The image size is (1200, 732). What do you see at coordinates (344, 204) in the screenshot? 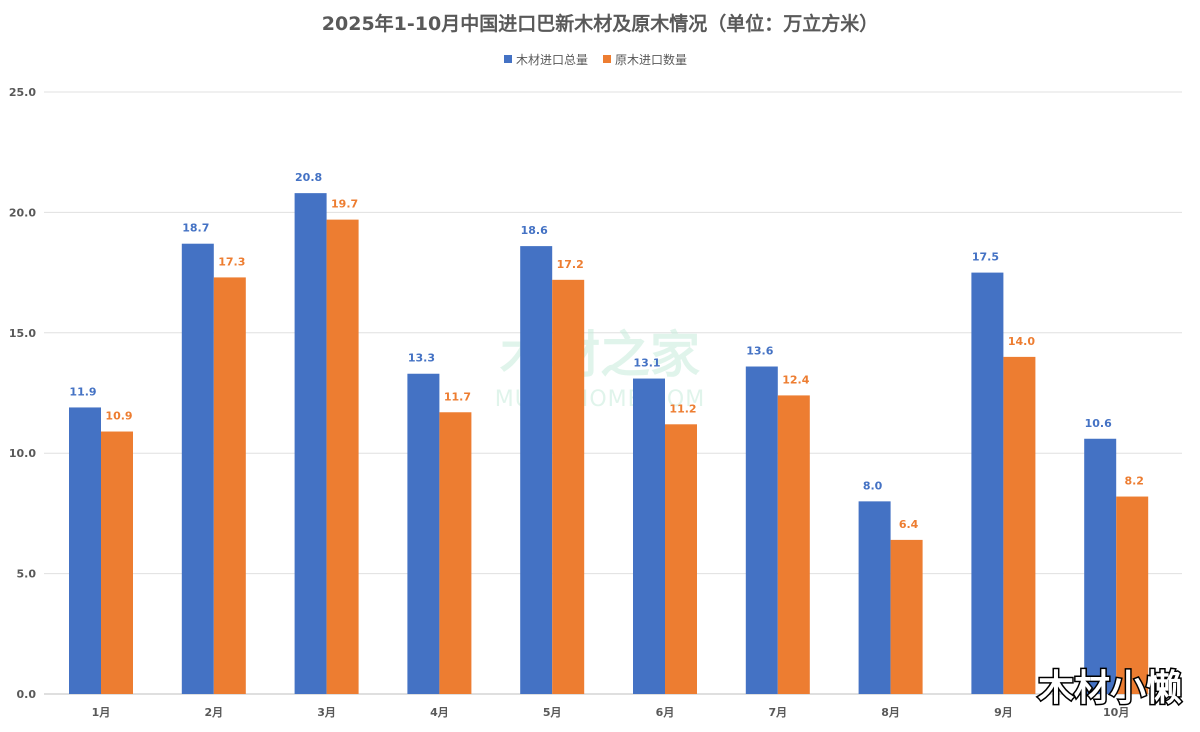
I see `data-label: 19.7` at bounding box center [344, 204].